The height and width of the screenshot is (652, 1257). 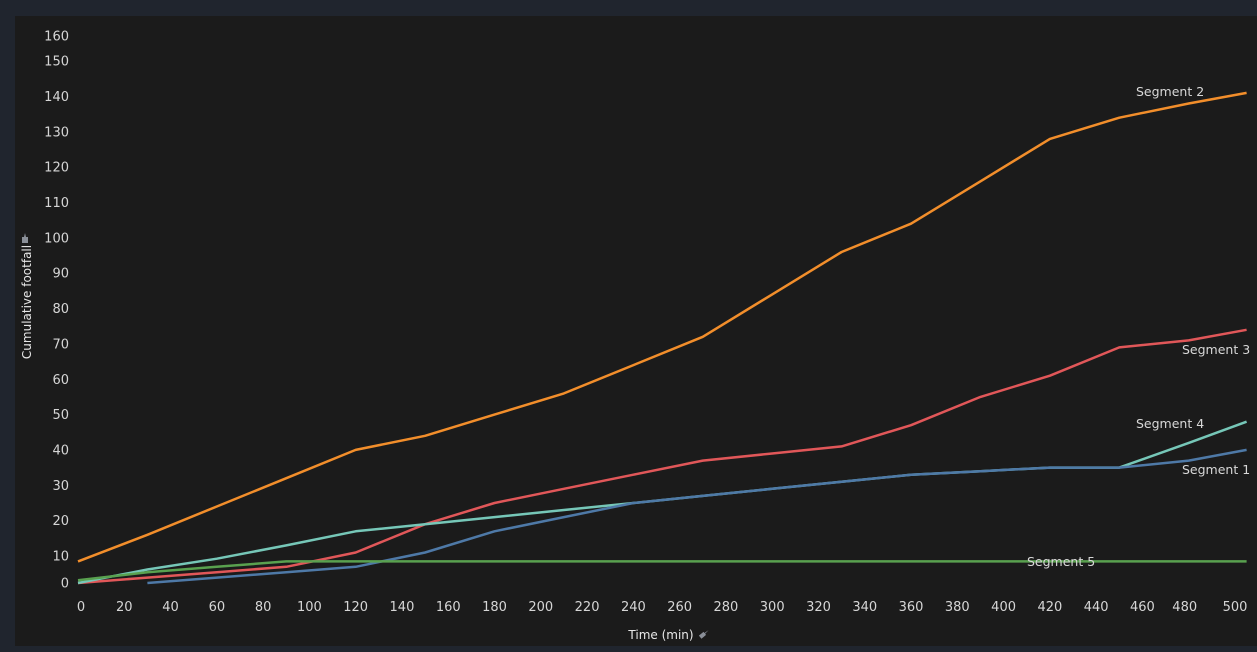 I want to click on x-tick-label: 200, so click(x=540, y=607).